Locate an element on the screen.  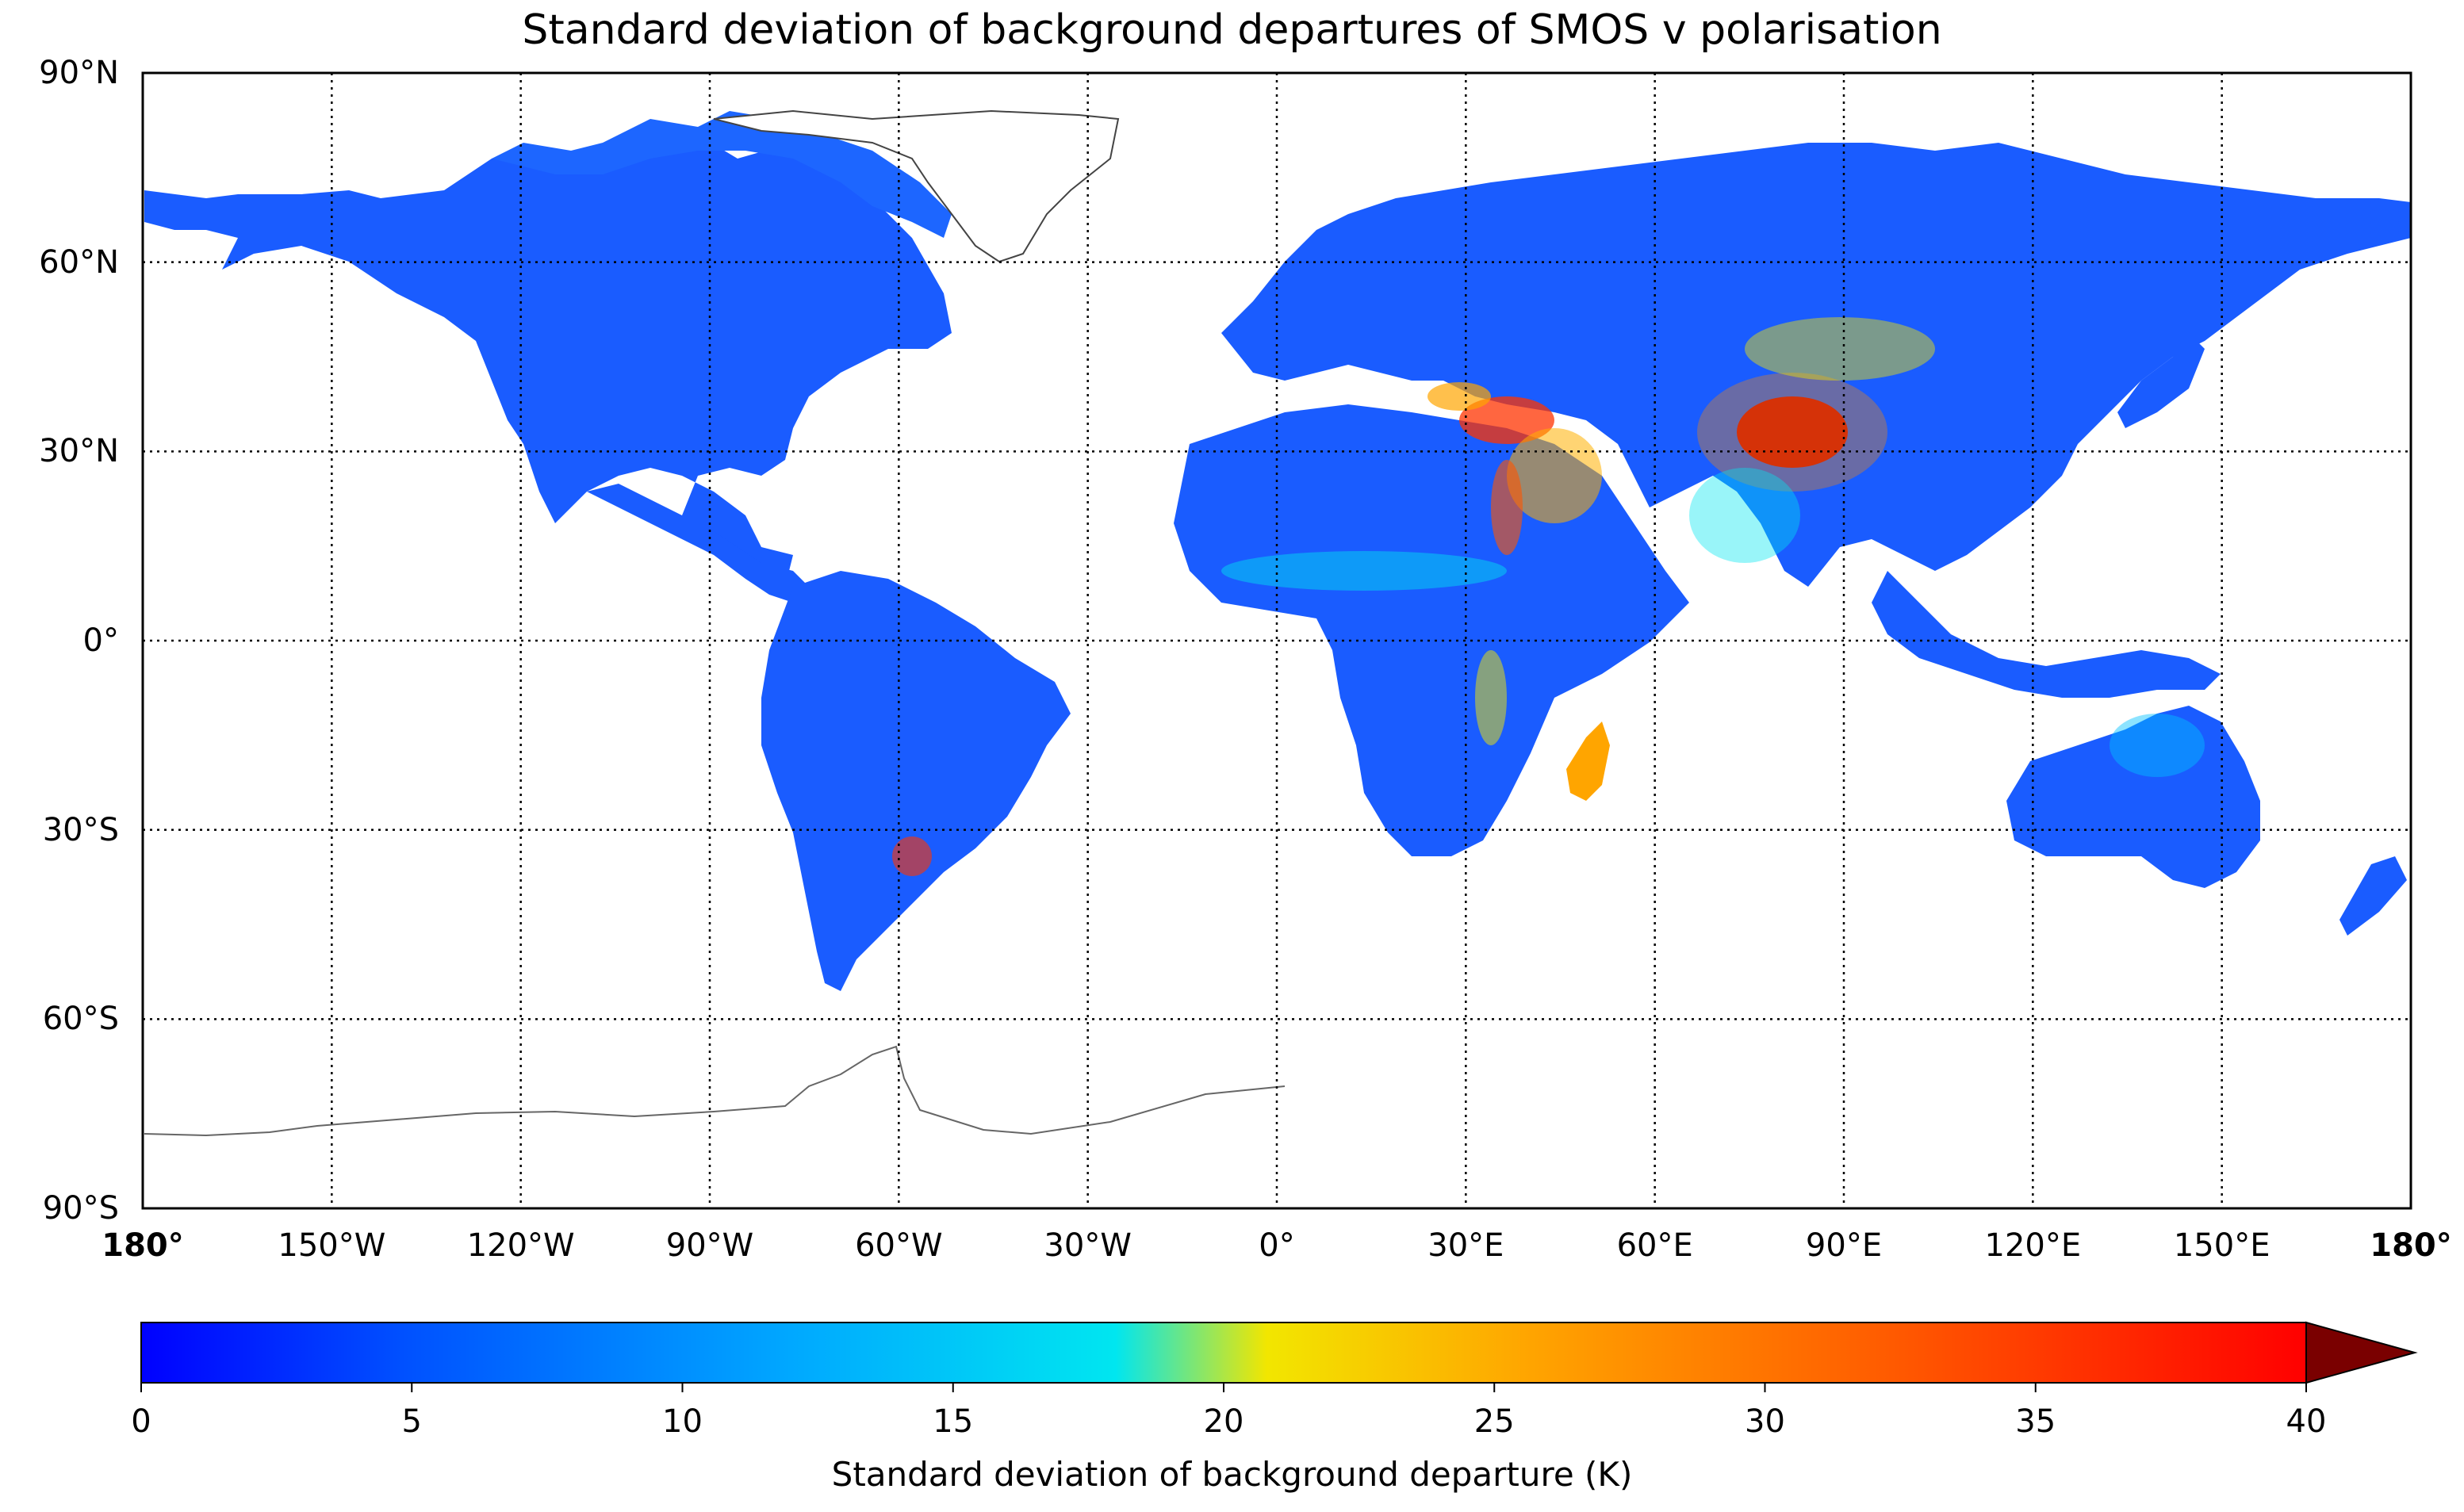
colorbar-extend-arrow is located at coordinates (2361, 1352).